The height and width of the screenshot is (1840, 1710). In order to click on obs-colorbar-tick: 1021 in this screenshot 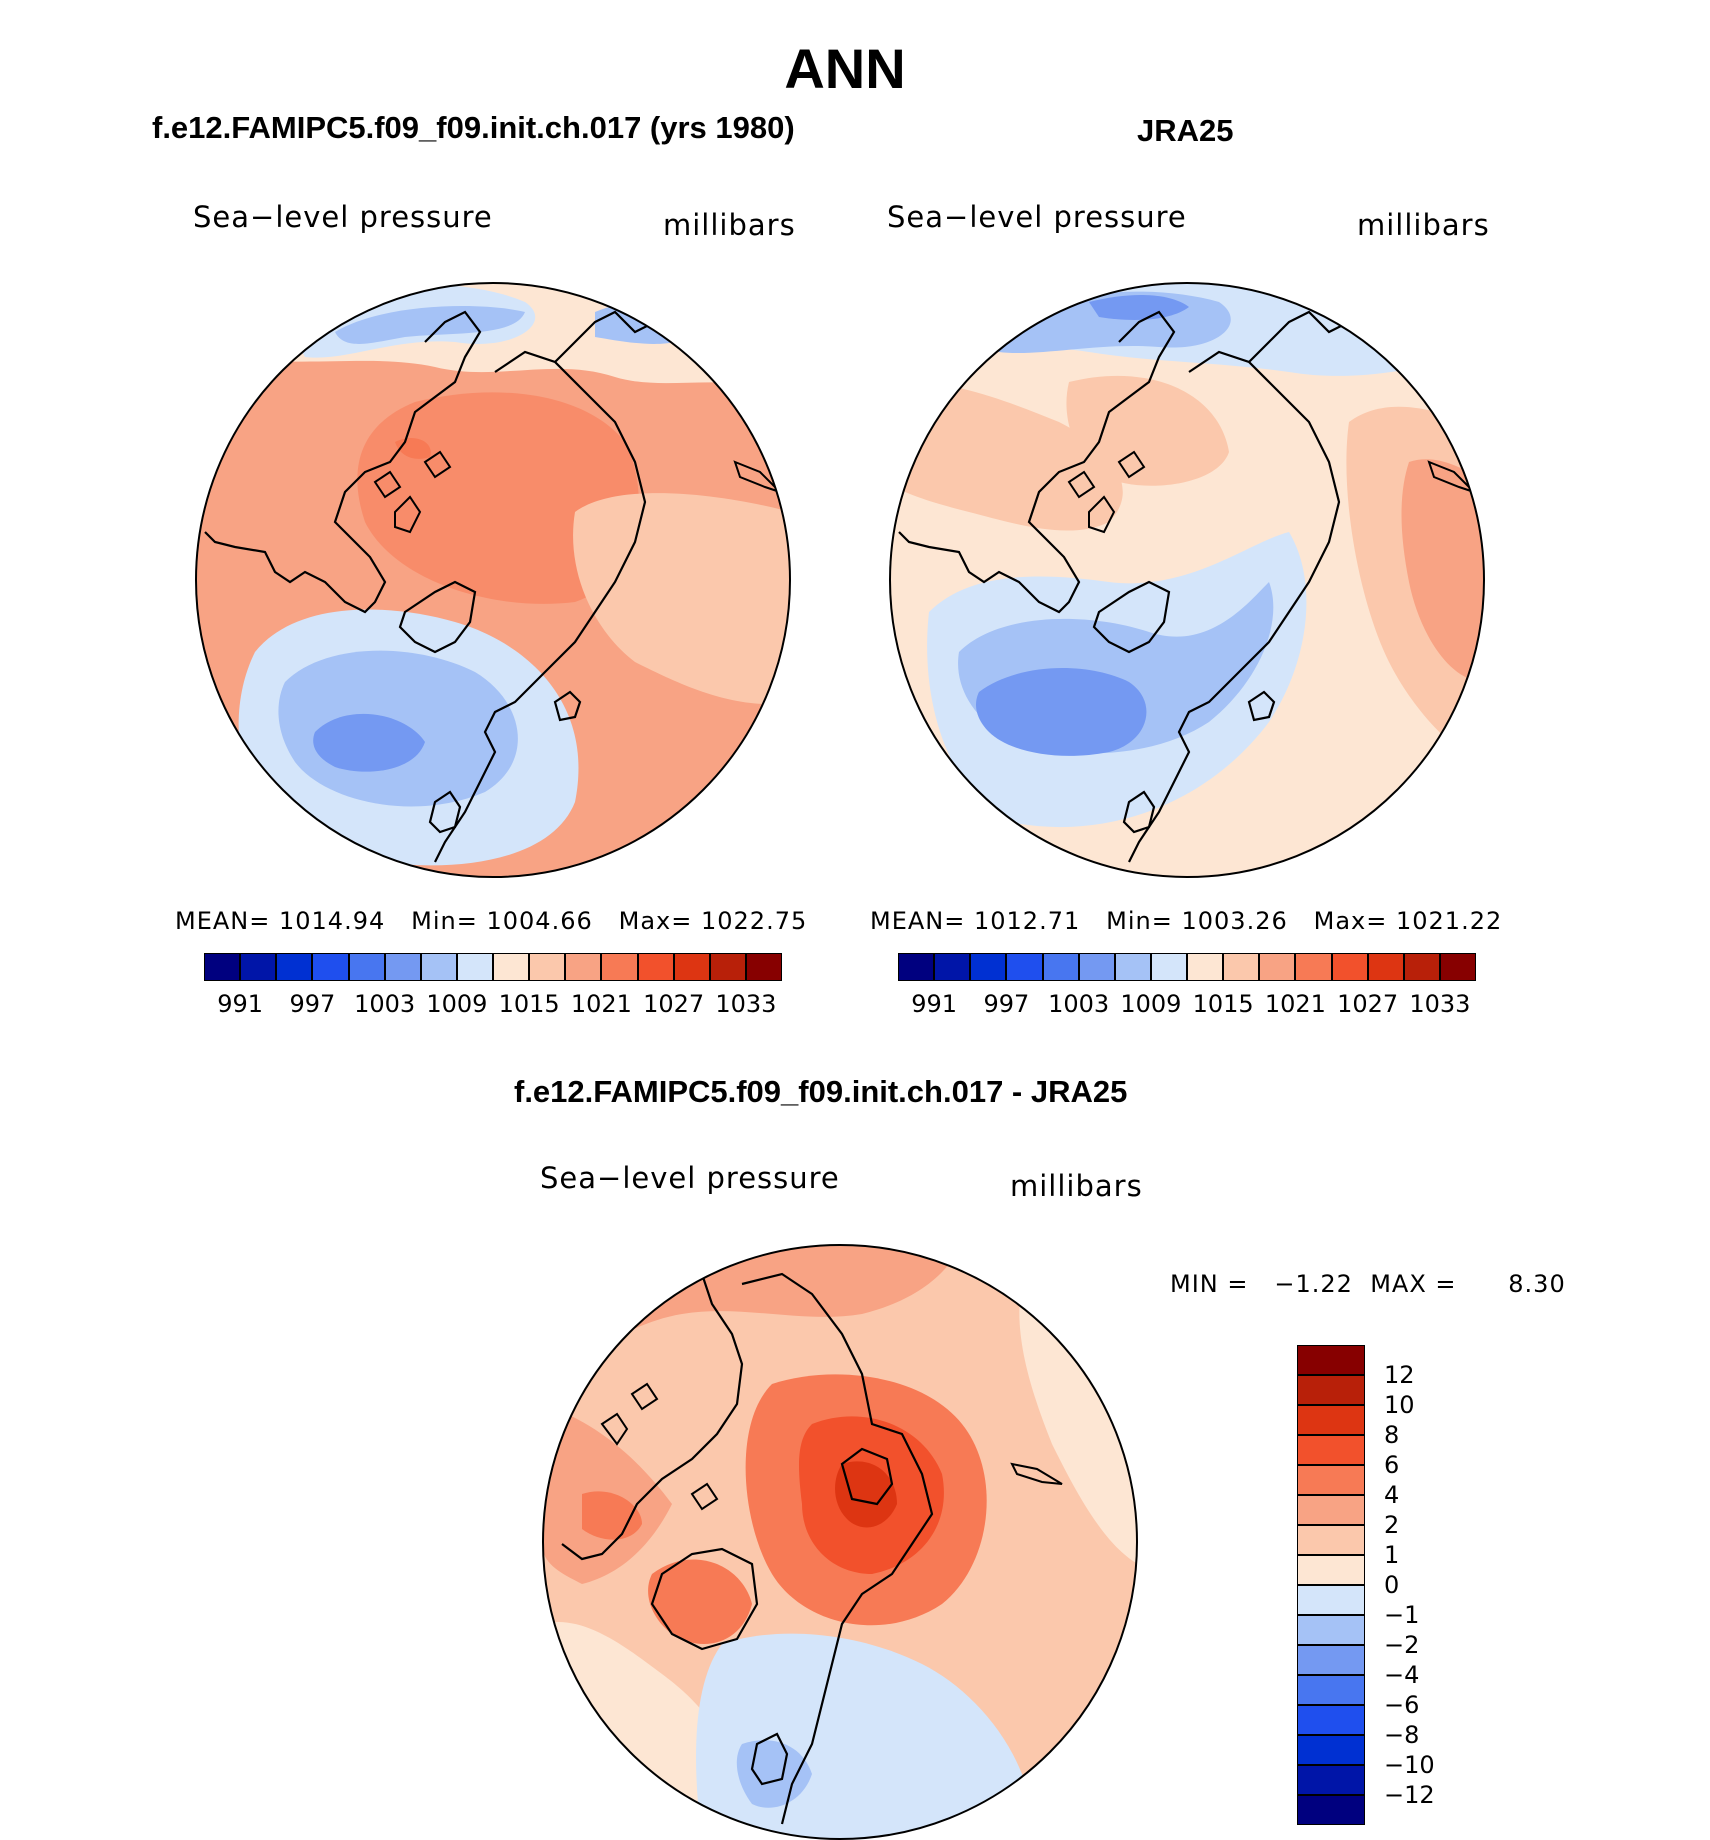, I will do `click(1295, 1004)`.